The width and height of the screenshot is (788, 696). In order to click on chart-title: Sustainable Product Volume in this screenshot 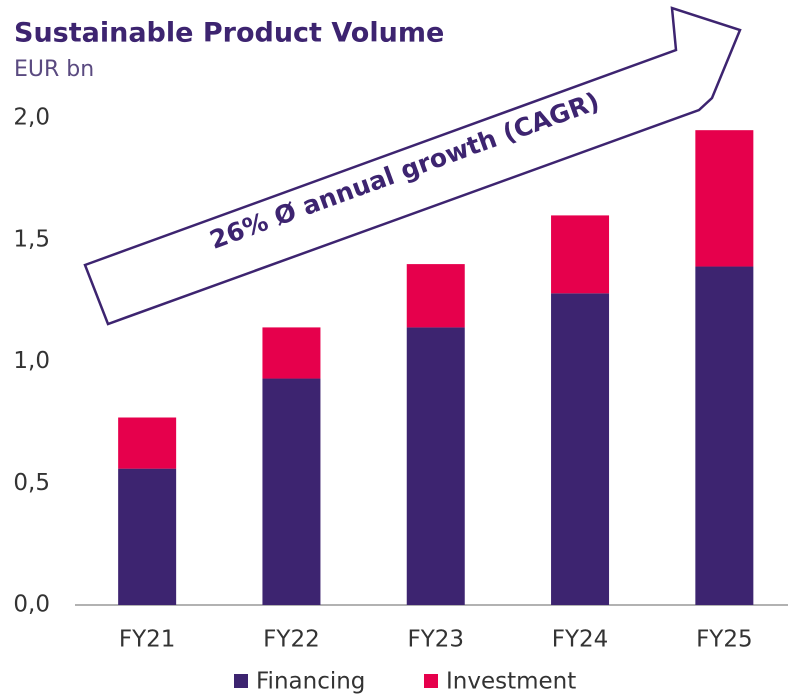, I will do `click(229, 33)`.